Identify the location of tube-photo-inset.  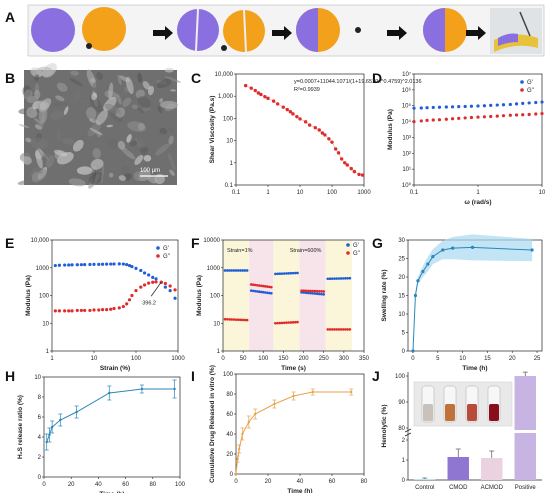
(463, 404).